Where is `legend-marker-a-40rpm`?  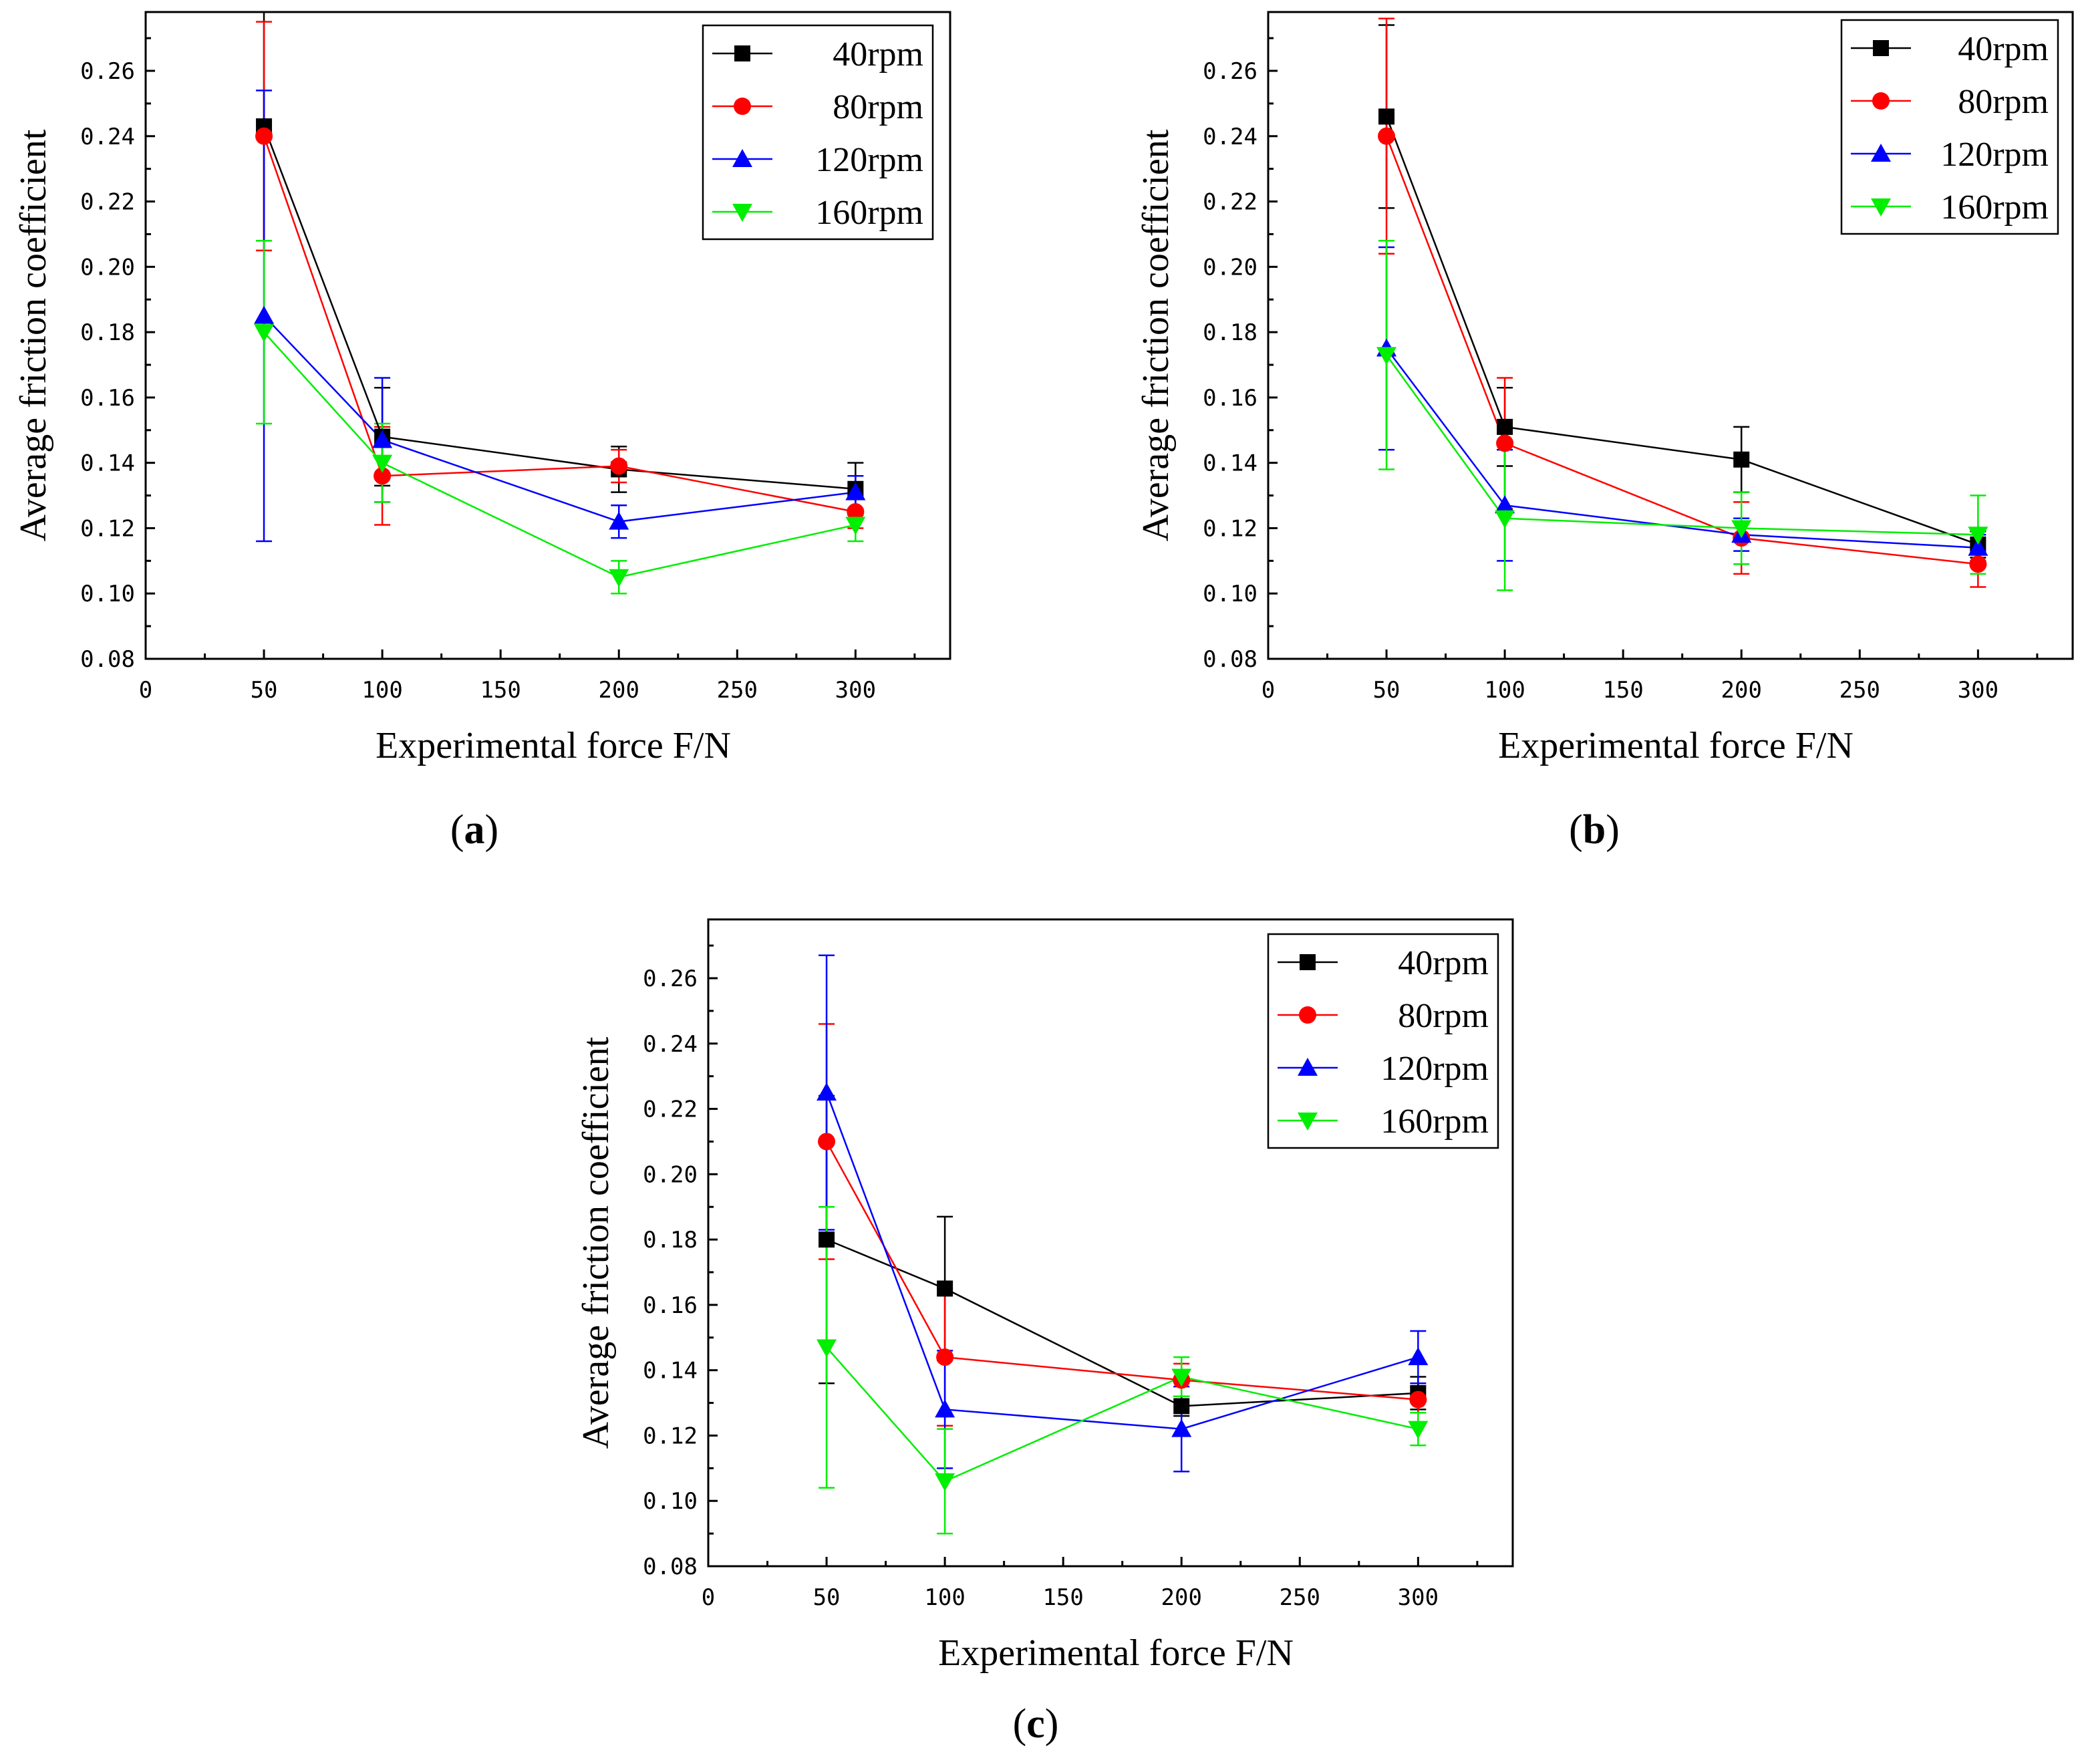 legend-marker-a-40rpm is located at coordinates (742, 53).